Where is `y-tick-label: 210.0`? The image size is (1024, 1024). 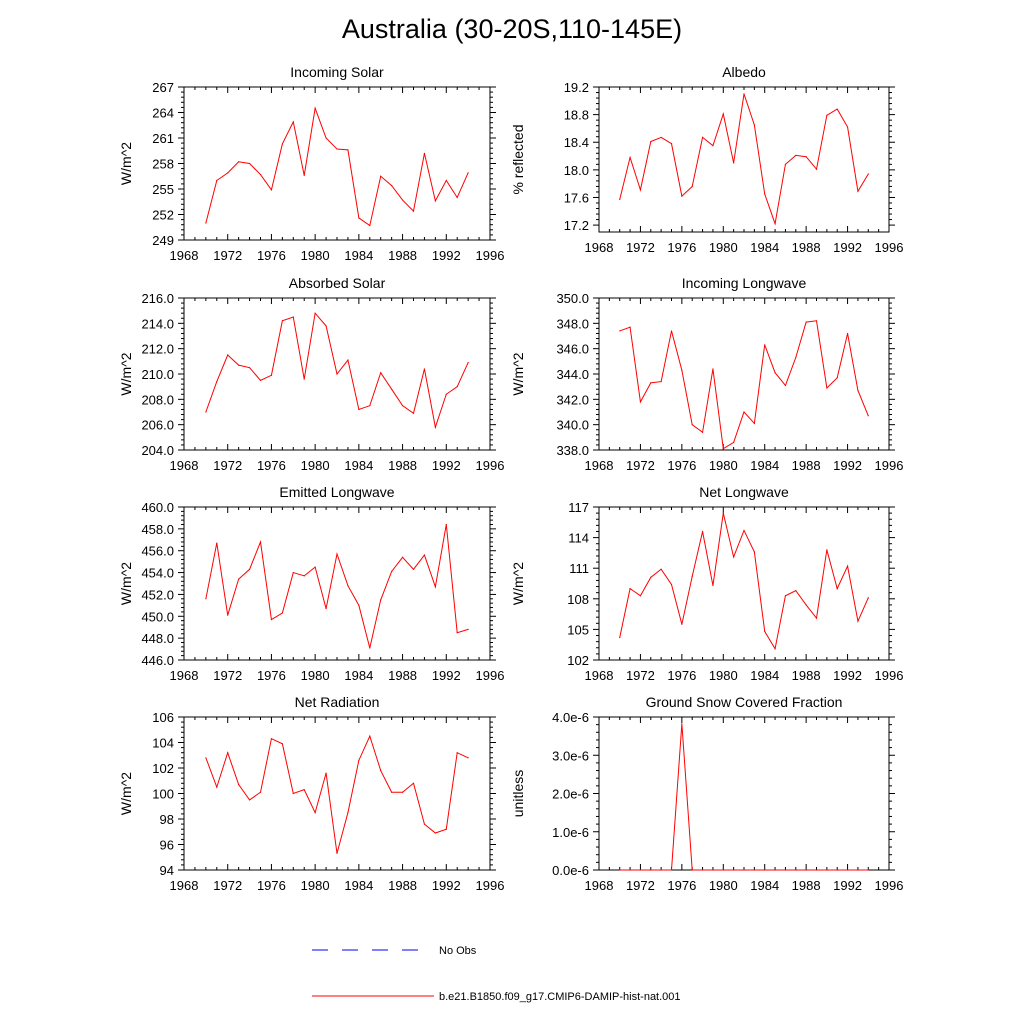 y-tick-label: 210.0 is located at coordinates (157, 374).